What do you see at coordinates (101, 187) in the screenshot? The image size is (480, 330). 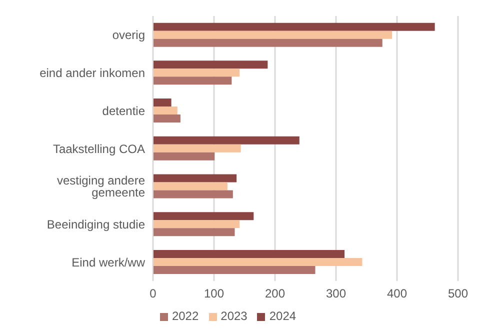 I see `y-tick-label: vestiging andere gemeente` at bounding box center [101, 187].